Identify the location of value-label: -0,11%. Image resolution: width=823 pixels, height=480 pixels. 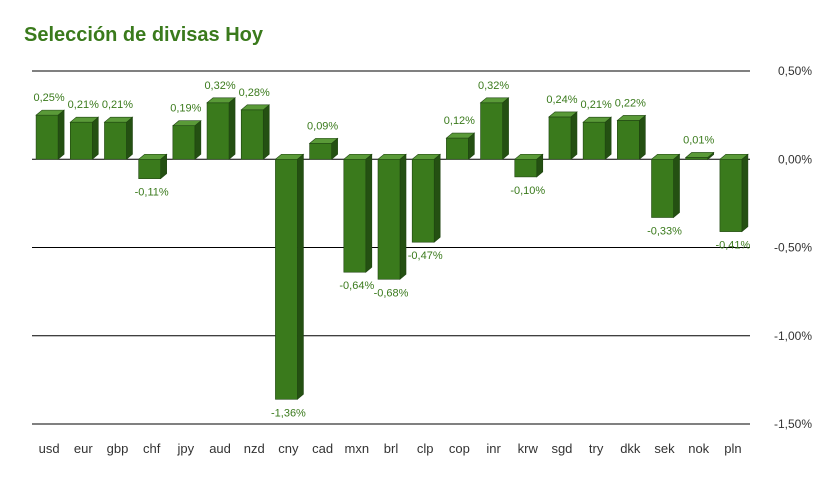
(152, 193).